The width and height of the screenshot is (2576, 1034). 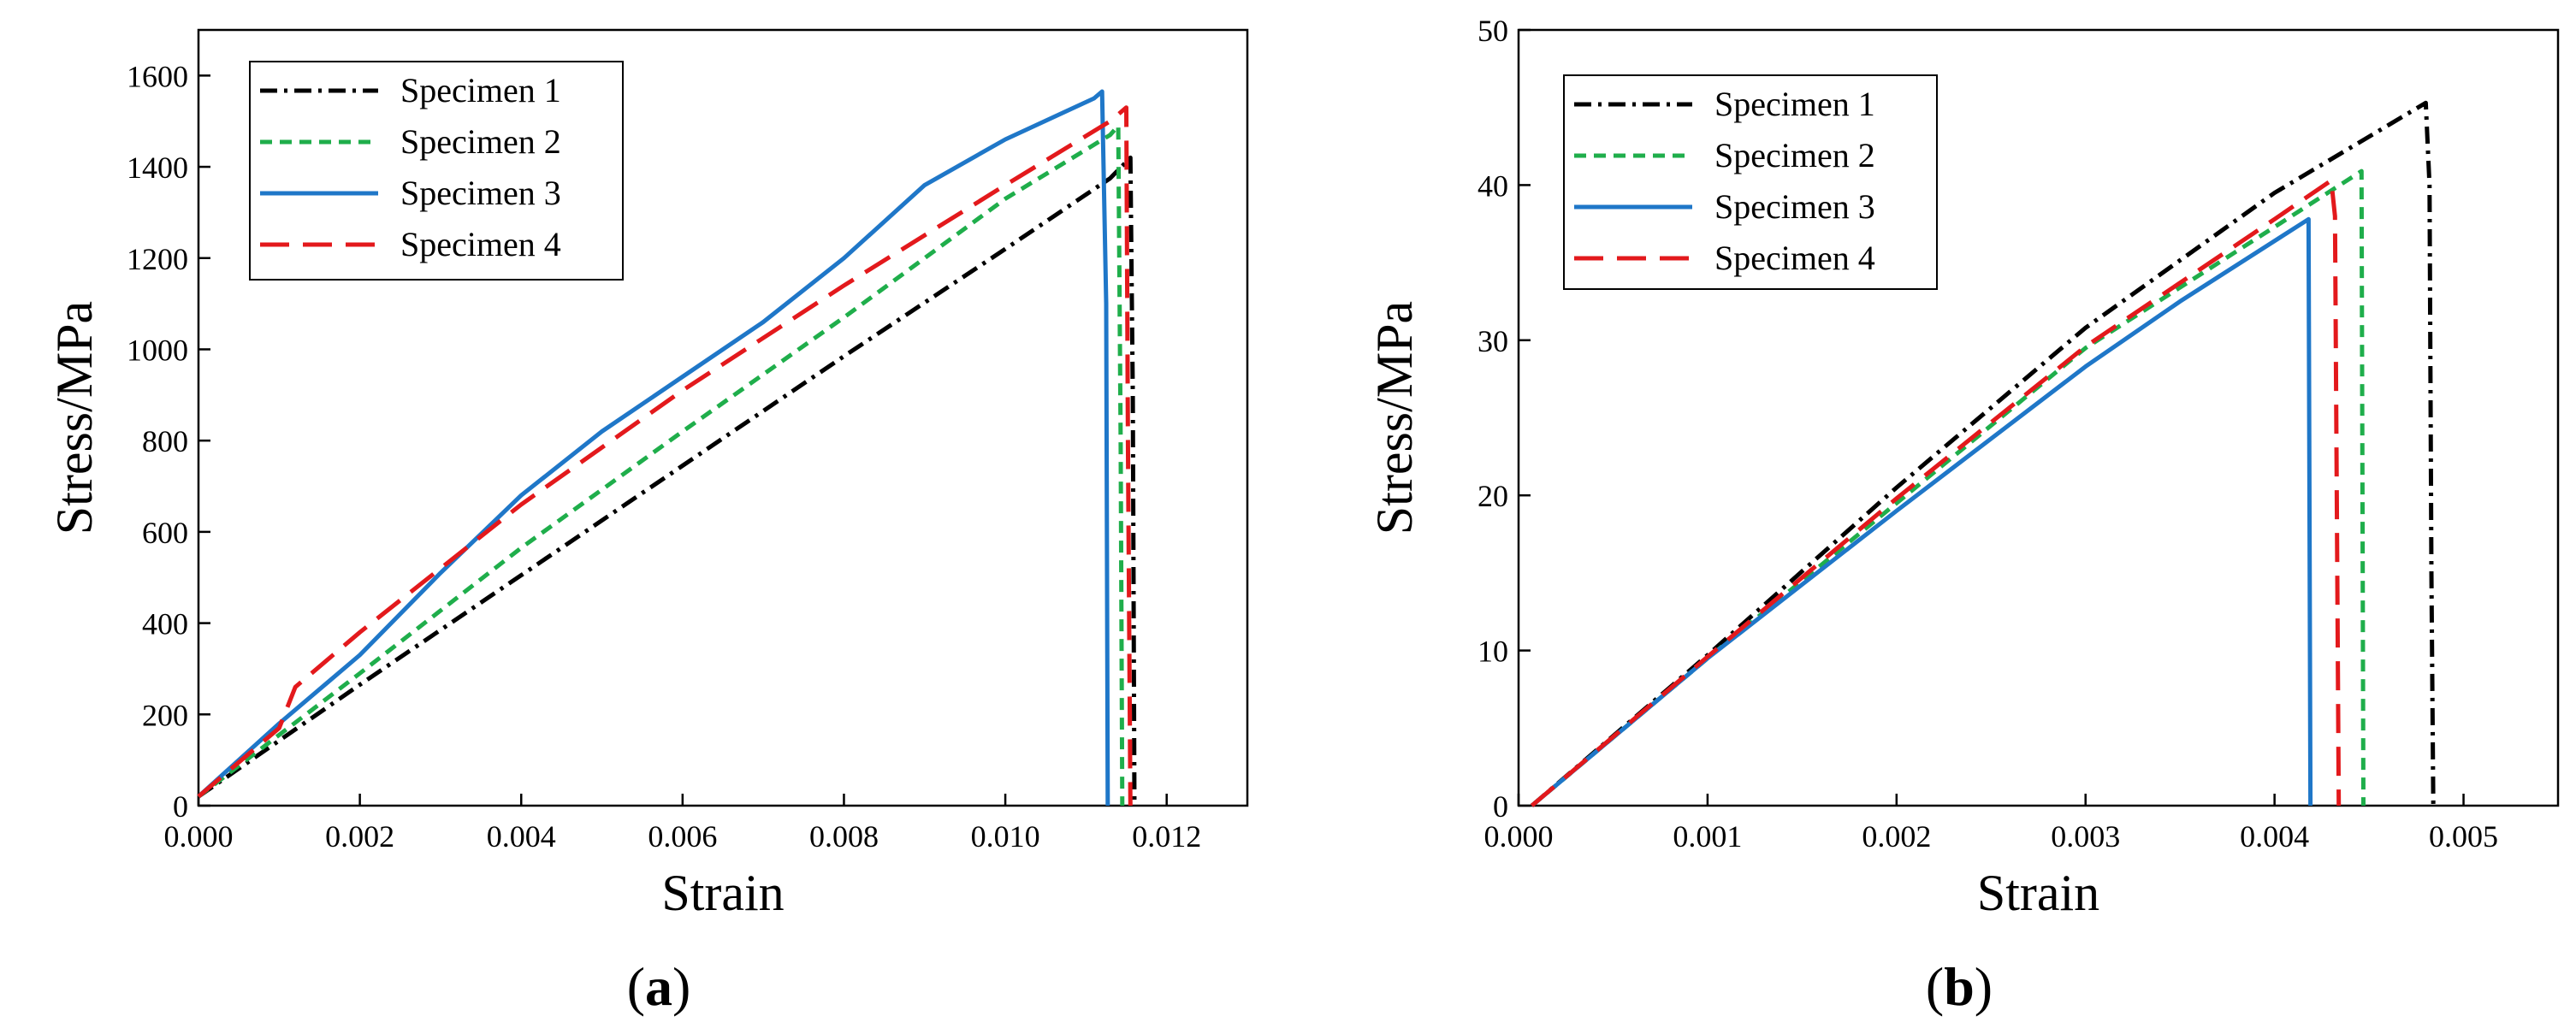 What do you see at coordinates (158, 168) in the screenshot?
I see `y-tick-label: 1400` at bounding box center [158, 168].